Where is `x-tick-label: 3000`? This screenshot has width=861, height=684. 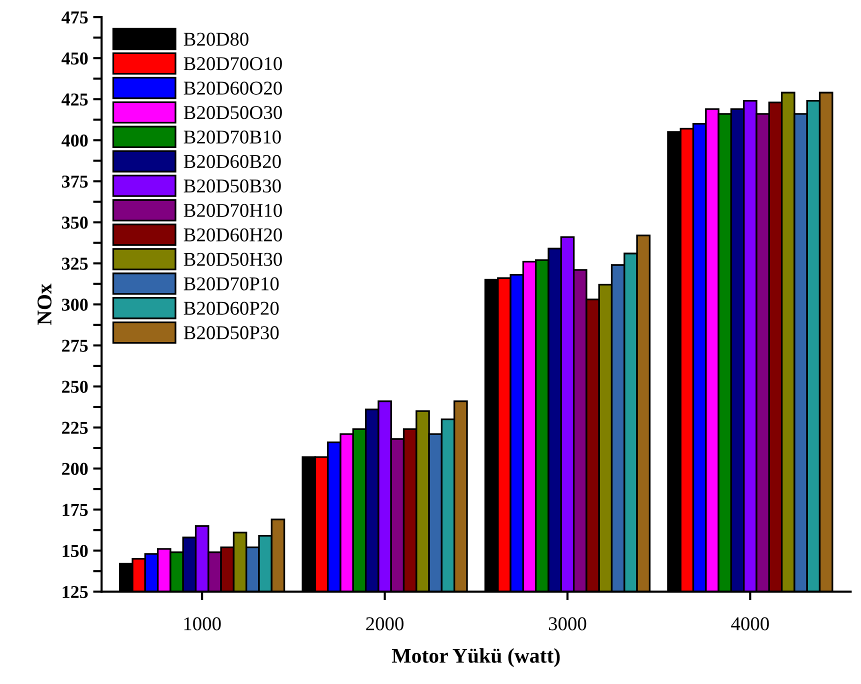 x-tick-label: 3000 is located at coordinates (567, 623).